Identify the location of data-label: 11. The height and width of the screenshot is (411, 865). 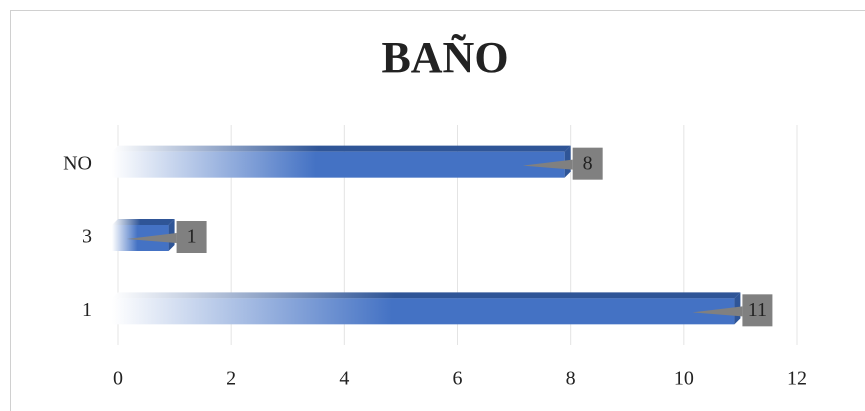
(757, 310).